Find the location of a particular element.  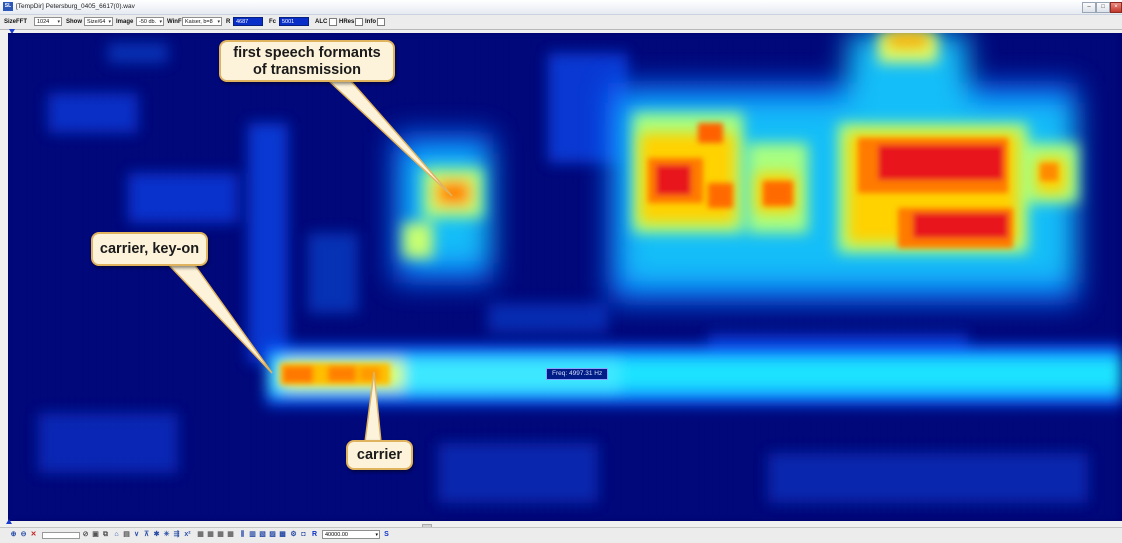

size-fft-select: 1024 ▾ is located at coordinates (48, 21).